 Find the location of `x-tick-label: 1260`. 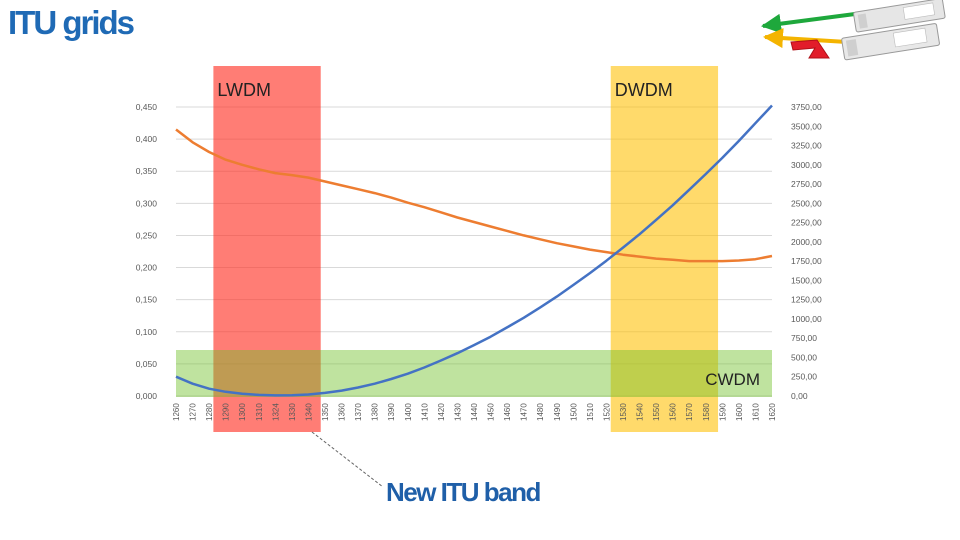

x-tick-label: 1260 is located at coordinates (176, 412).